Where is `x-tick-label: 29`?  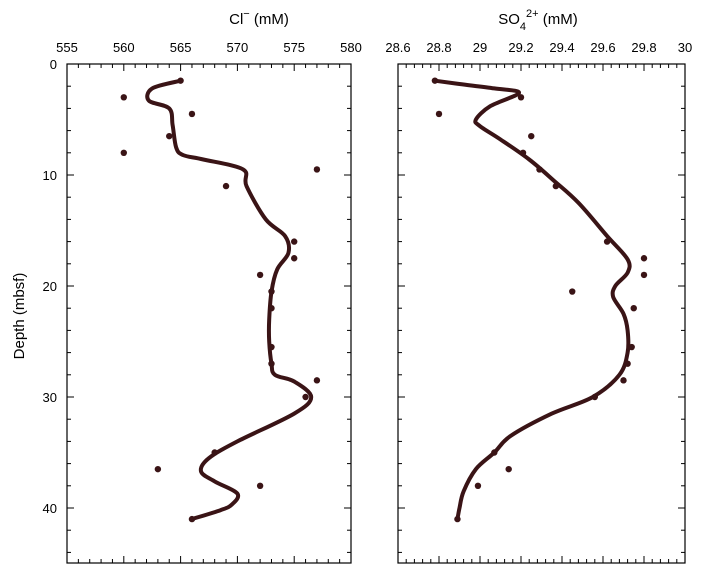
x-tick-label: 29 is located at coordinates (480, 47).